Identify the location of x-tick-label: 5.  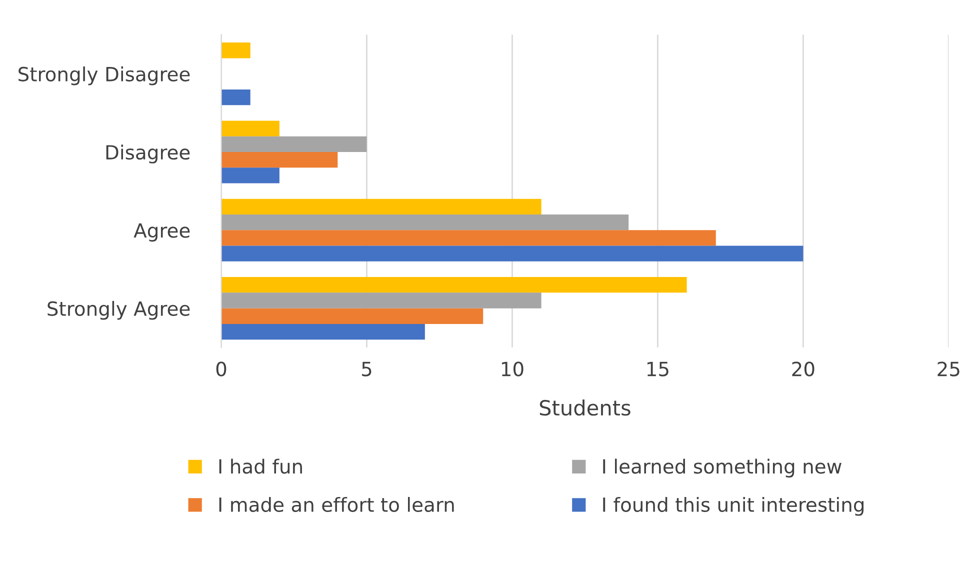
(367, 369).